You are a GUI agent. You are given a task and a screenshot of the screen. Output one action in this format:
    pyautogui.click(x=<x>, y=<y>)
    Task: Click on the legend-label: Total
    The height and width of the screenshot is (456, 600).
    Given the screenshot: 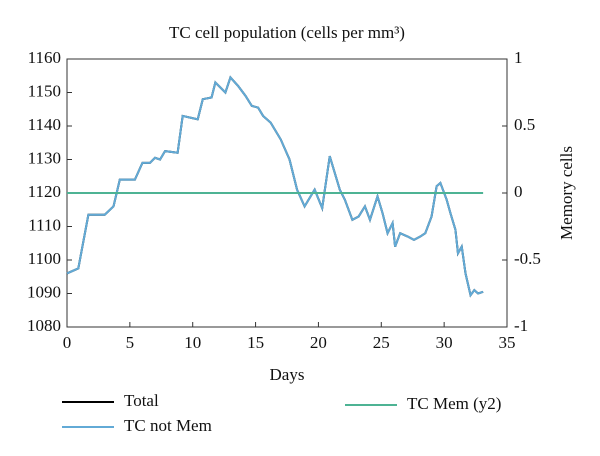 What is the action you would take?
    pyautogui.click(x=141, y=400)
    